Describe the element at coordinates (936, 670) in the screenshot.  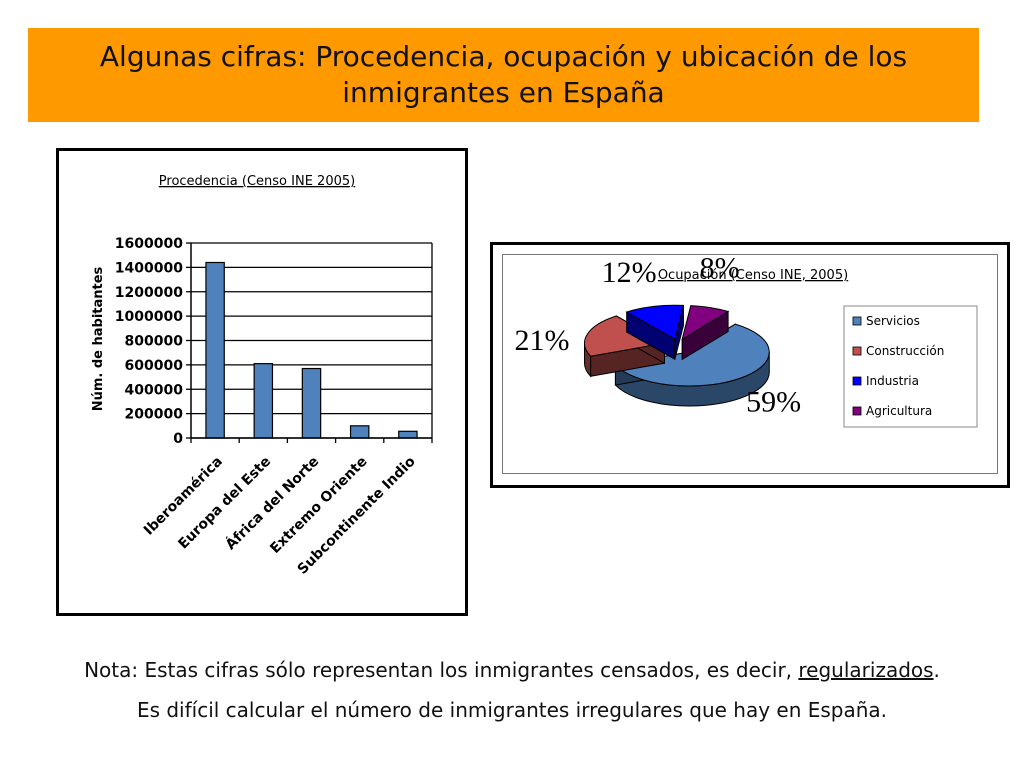
I see `footnote-period: .` at that location.